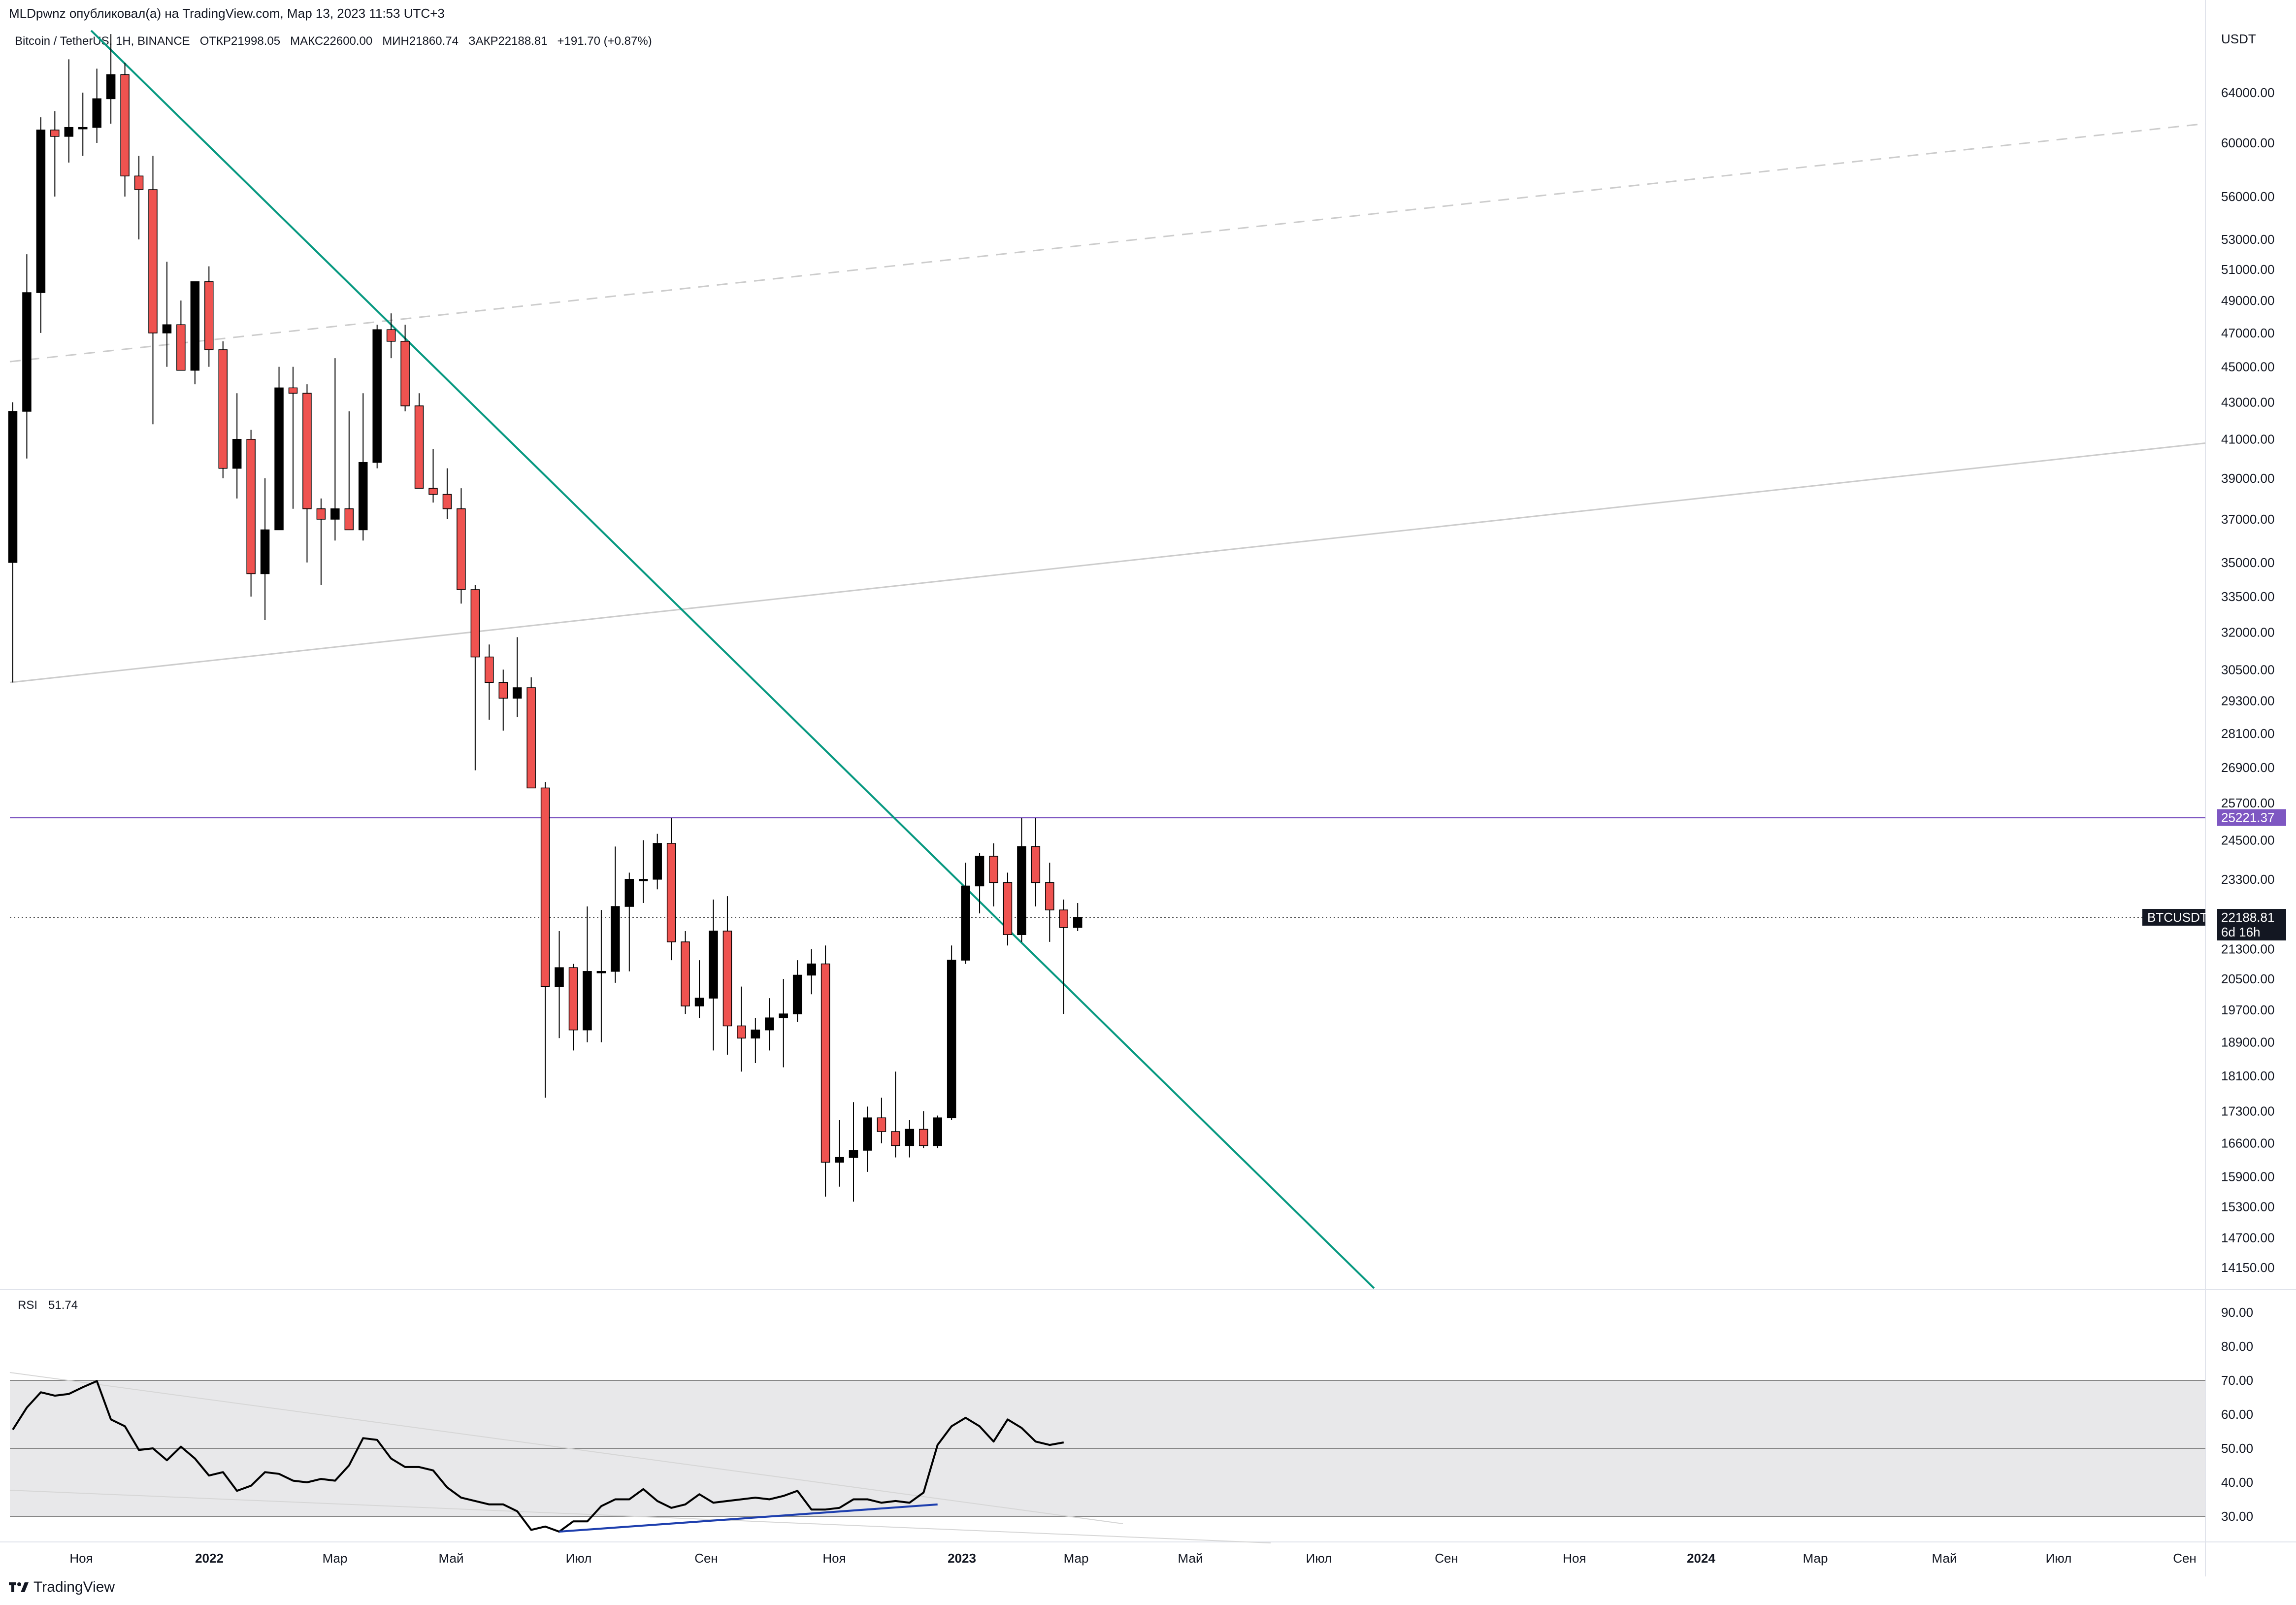 This screenshot has width=2296, height=1605. I want to click on rsi-trendline-lower, so click(640, 1516).